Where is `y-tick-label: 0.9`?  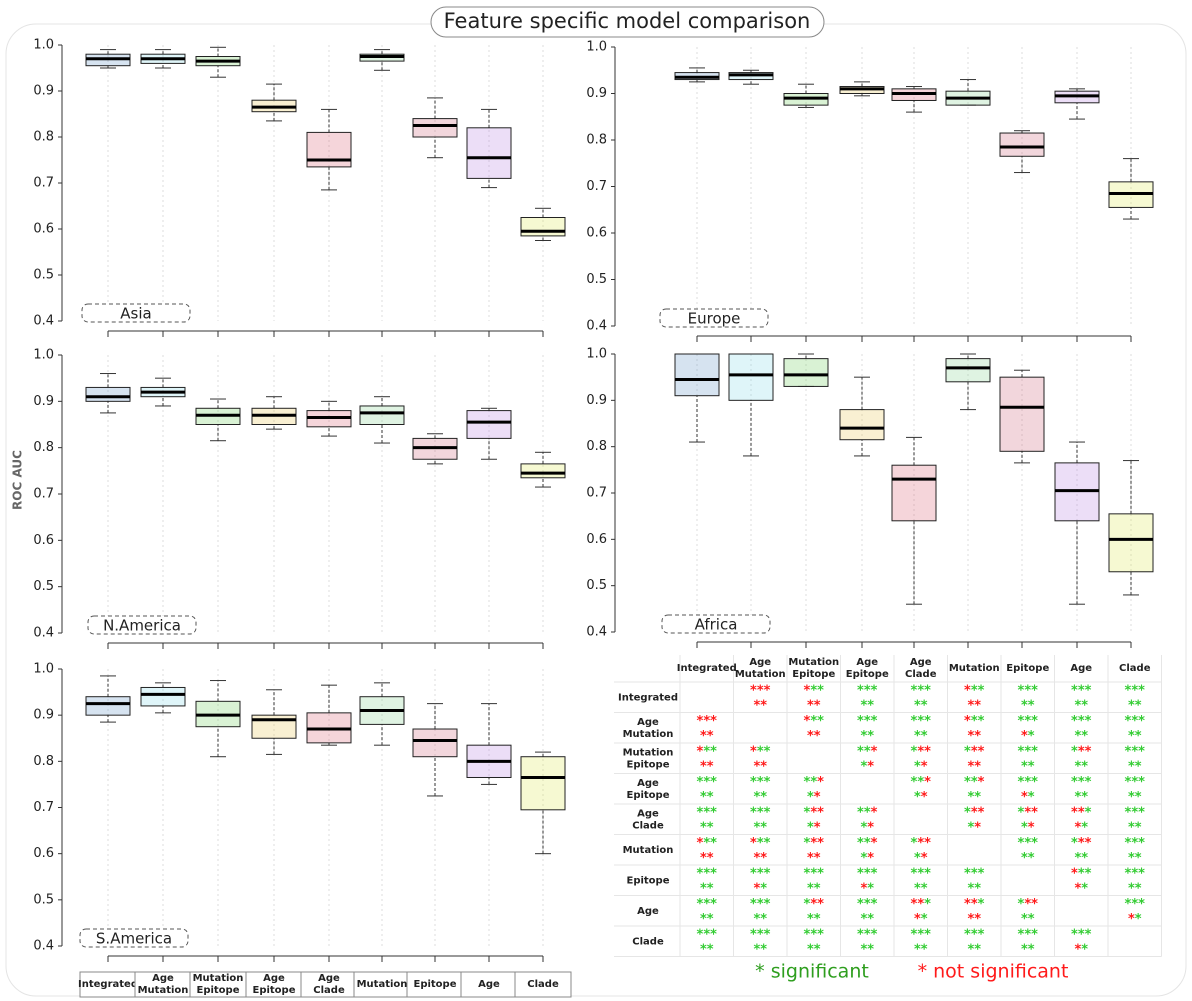 y-tick-label: 0.9 is located at coordinates (596, 400).